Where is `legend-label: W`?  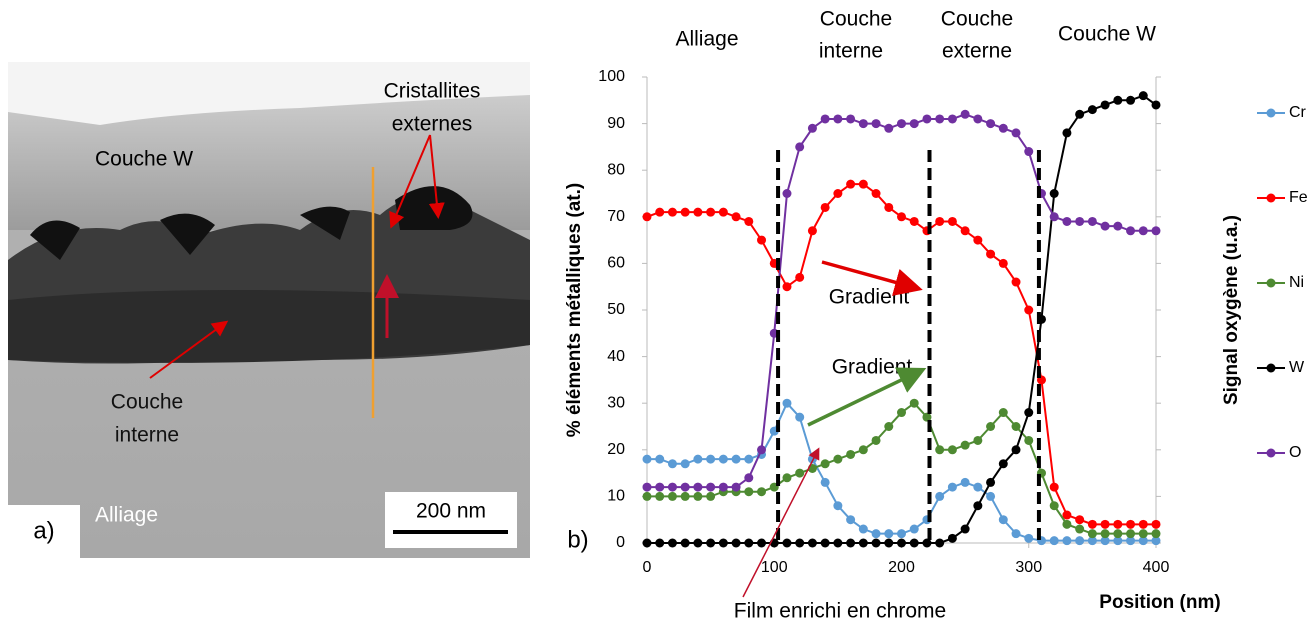 legend-label: W is located at coordinates (1297, 367).